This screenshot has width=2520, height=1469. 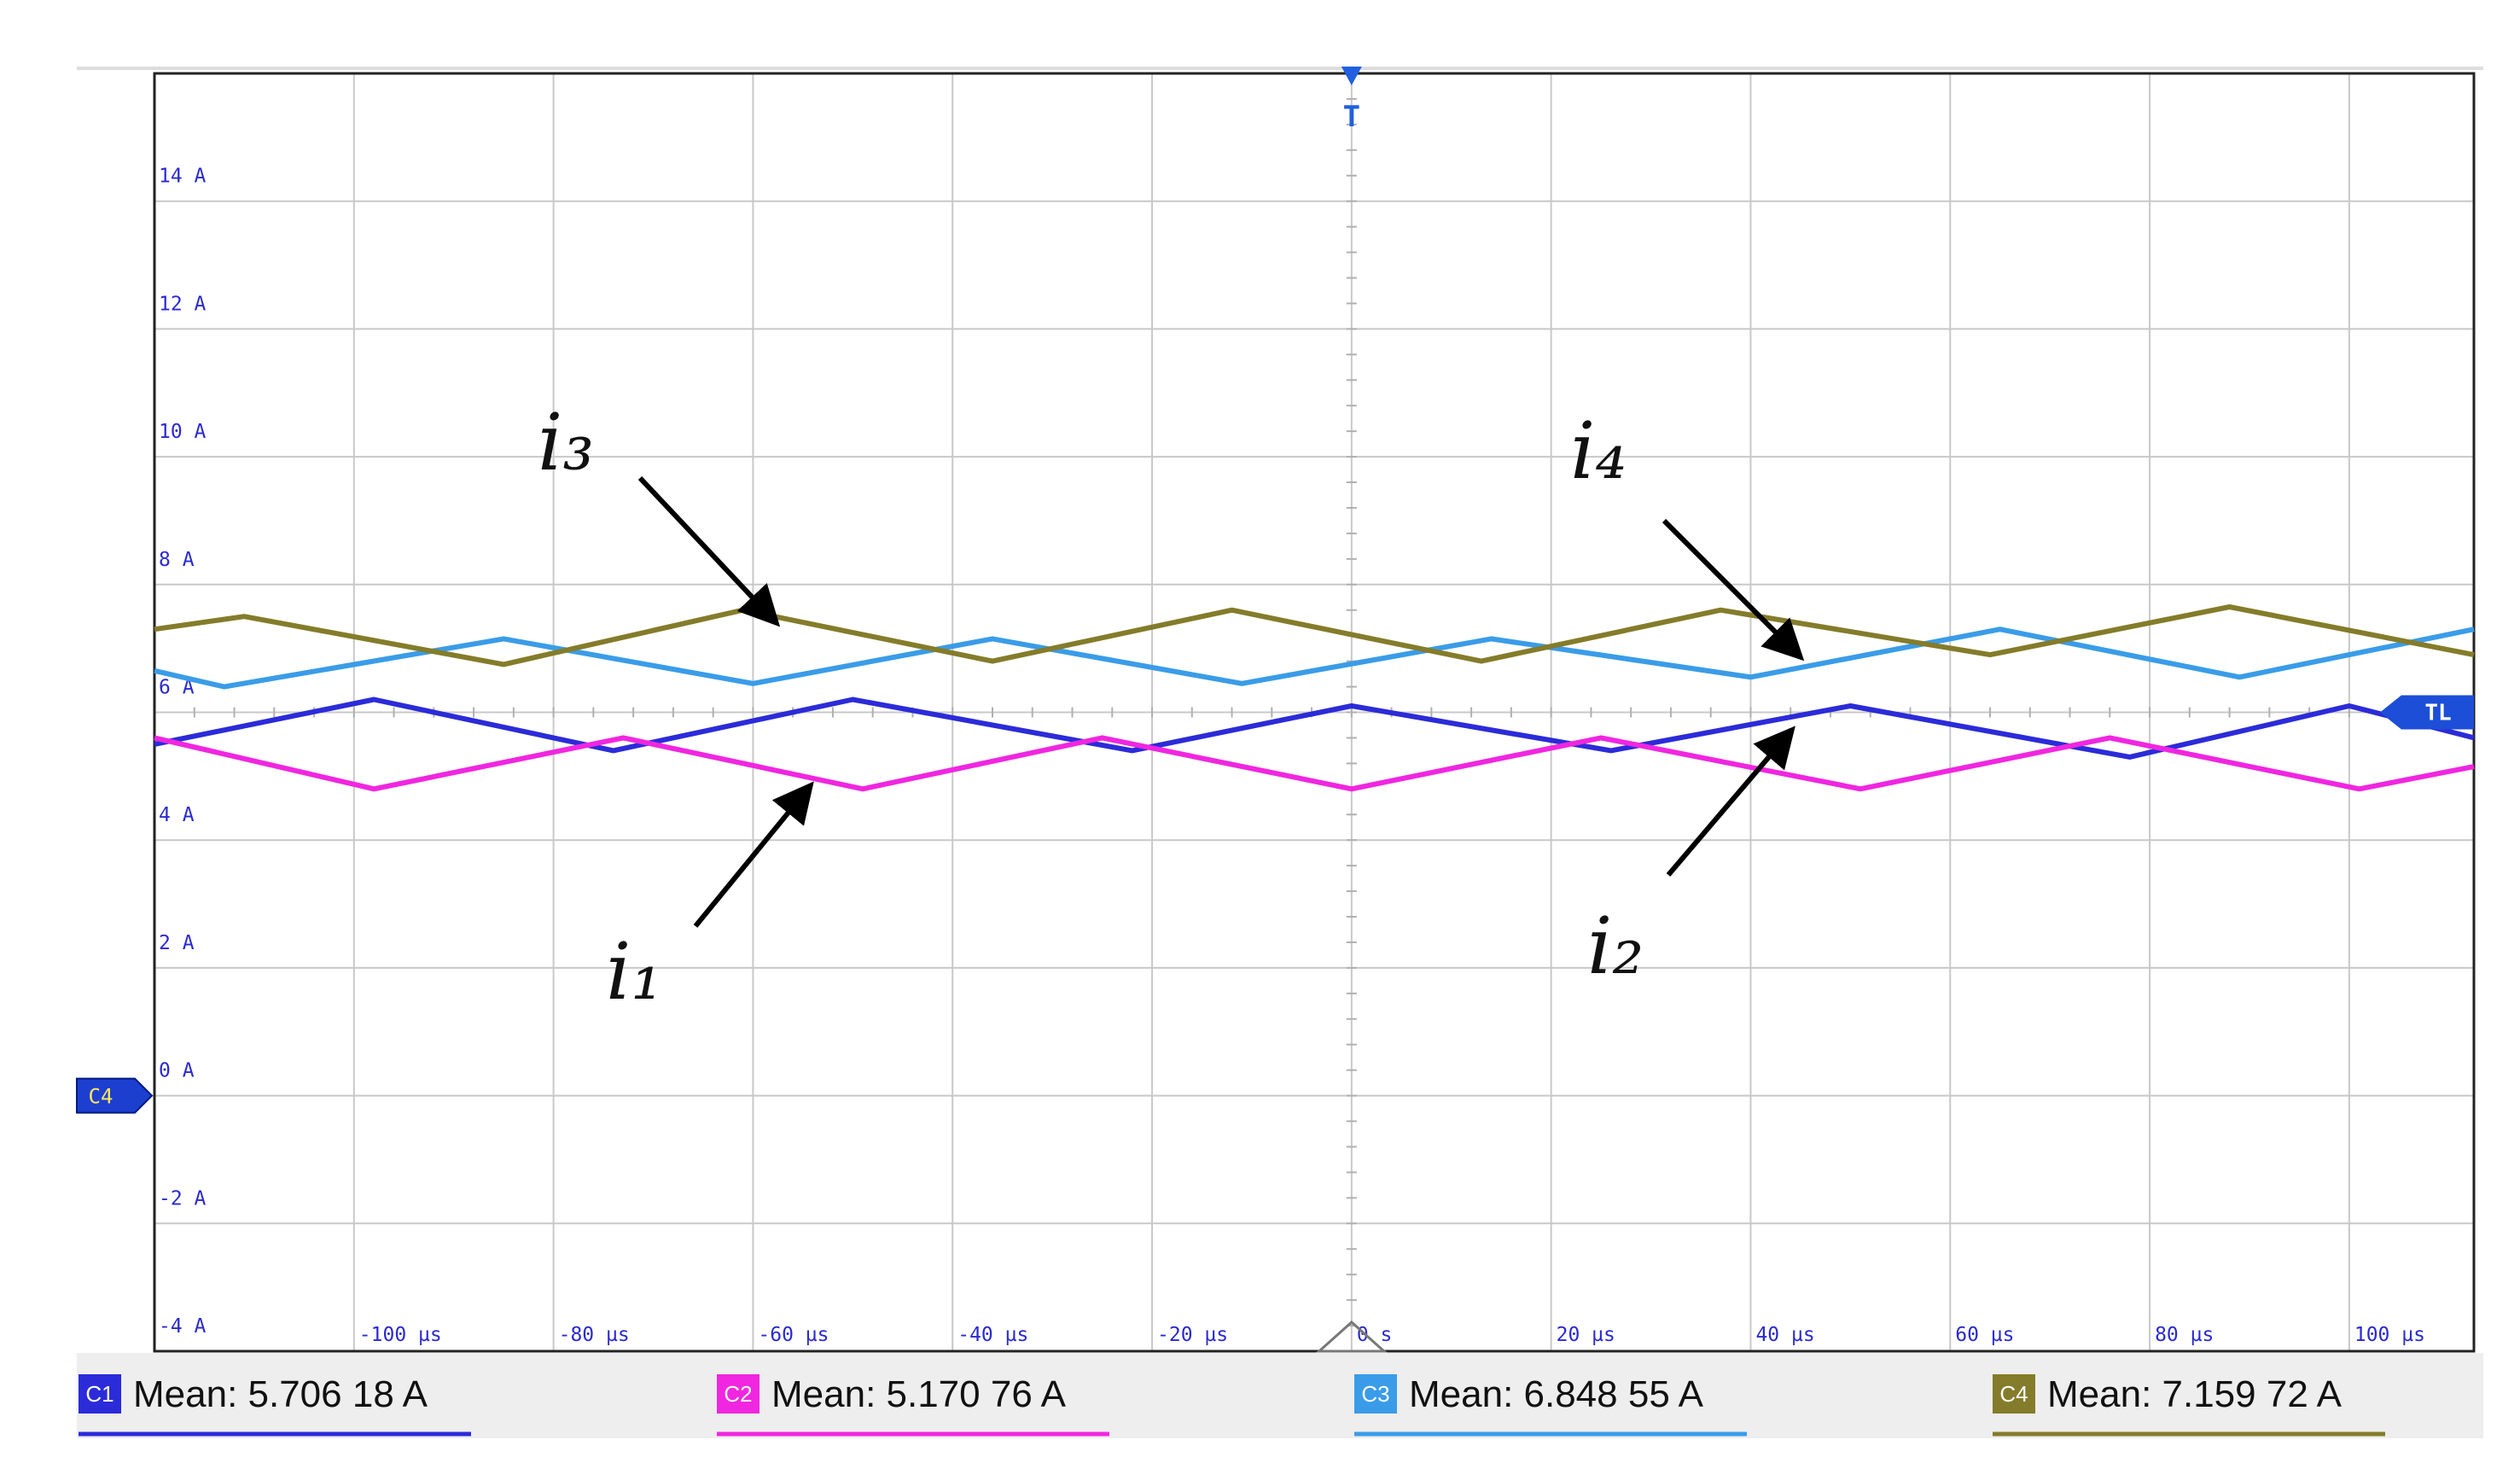 I want to click on x-tick-label: -40 µs, so click(x=993, y=1335).